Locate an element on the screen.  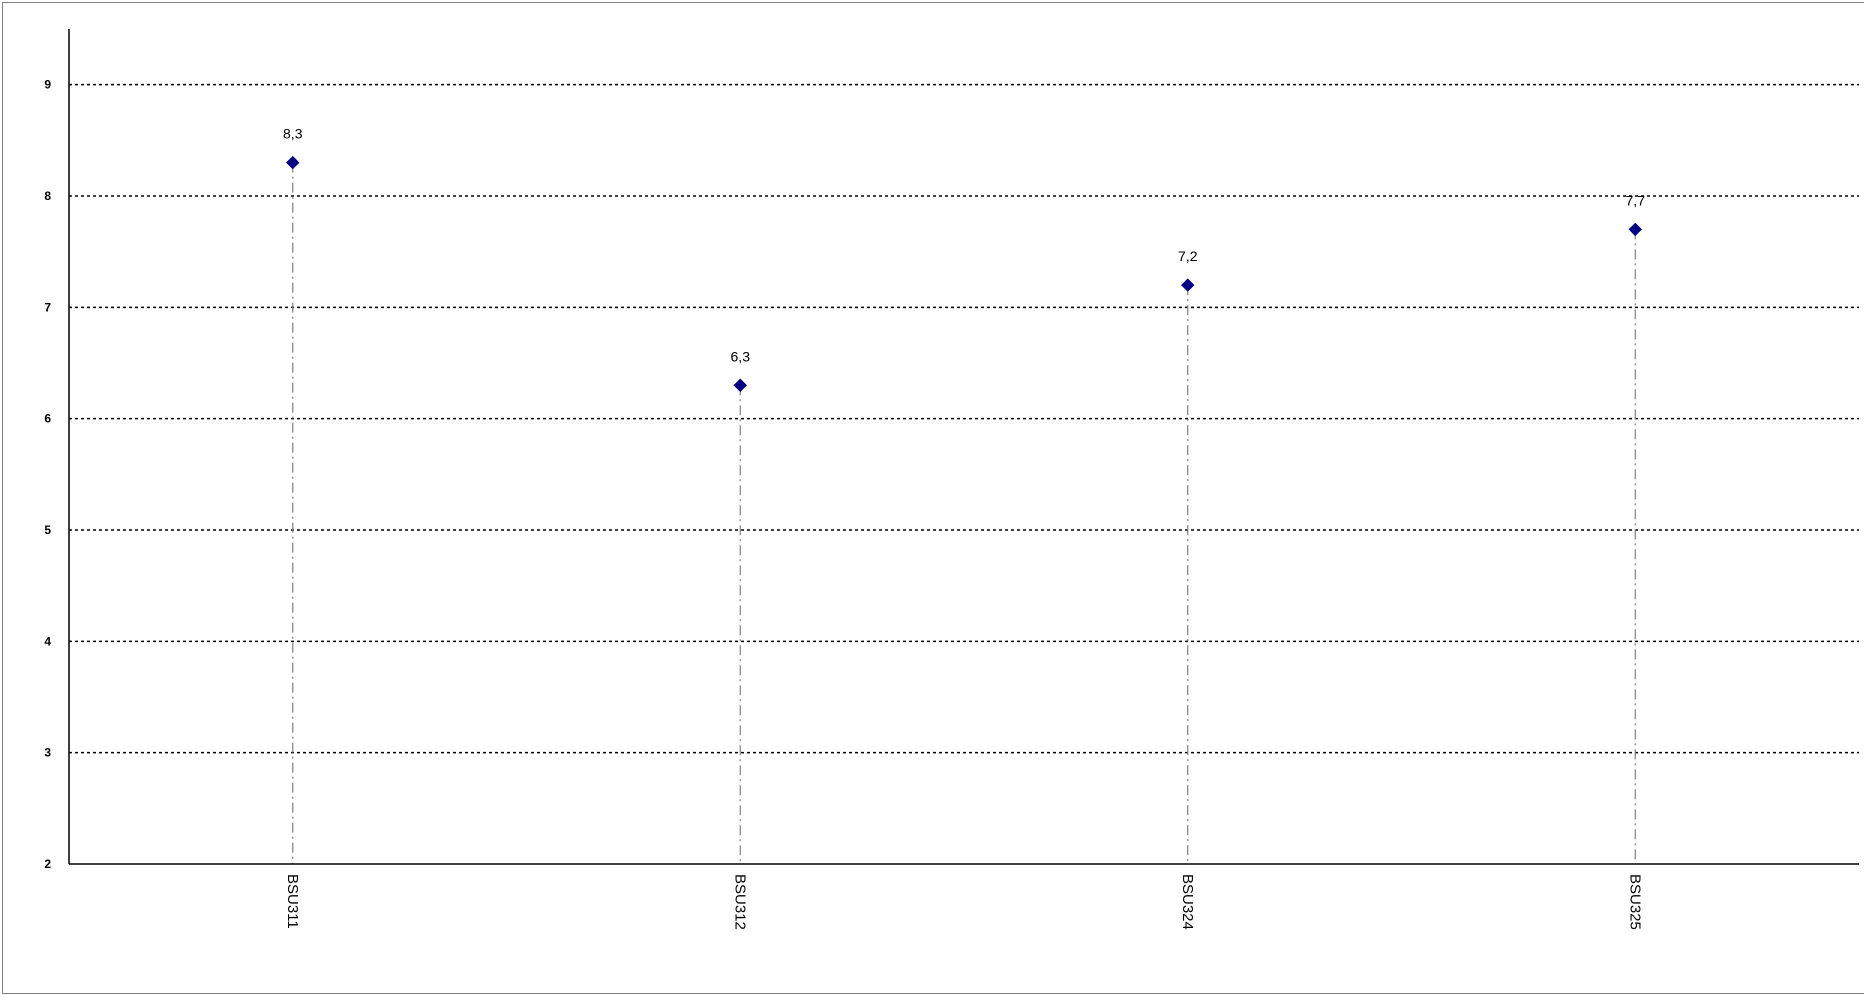
y-tick-label: 6 is located at coordinates (47, 419).